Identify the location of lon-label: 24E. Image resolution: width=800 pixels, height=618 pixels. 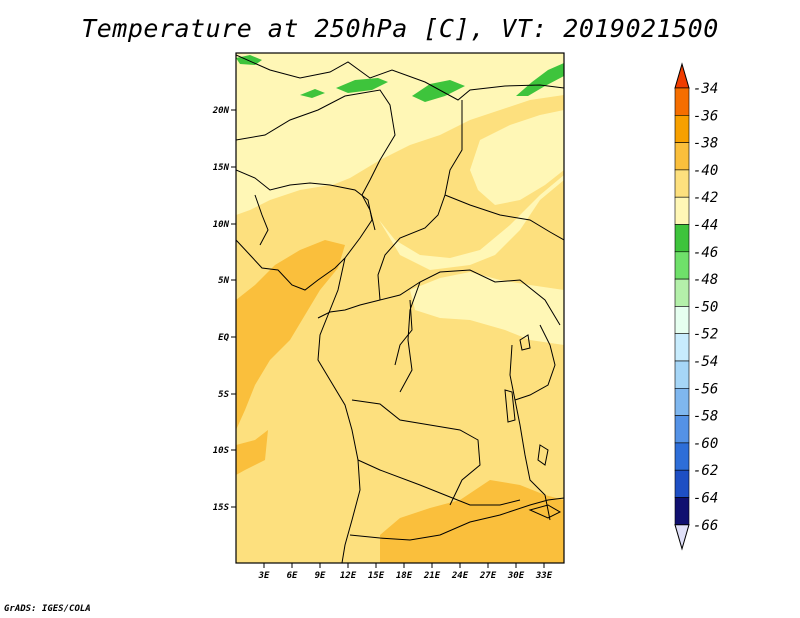
(460, 576).